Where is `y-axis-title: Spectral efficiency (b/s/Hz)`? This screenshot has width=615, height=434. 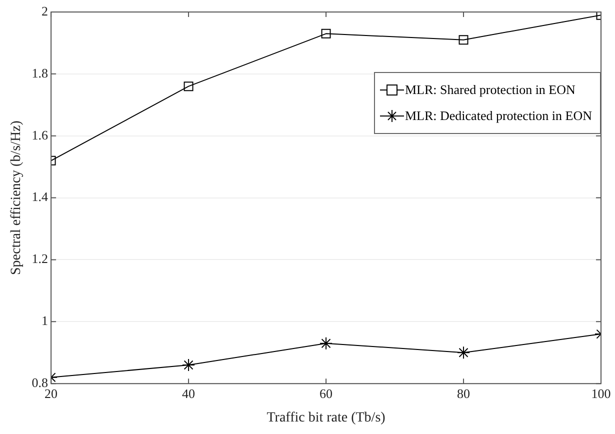
y-axis-title: Spectral efficiency (b/s/Hz) is located at coordinates (16, 198).